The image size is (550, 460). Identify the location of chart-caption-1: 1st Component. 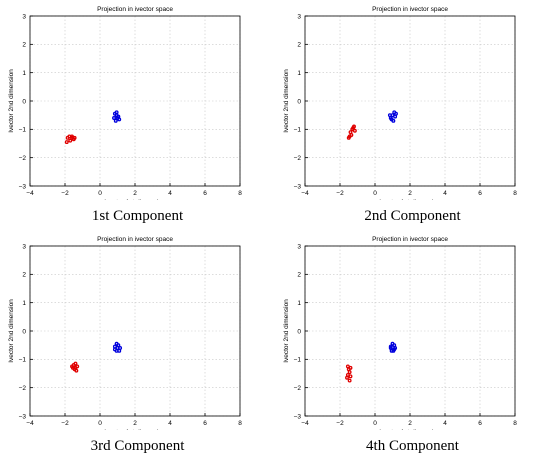
(137, 216).